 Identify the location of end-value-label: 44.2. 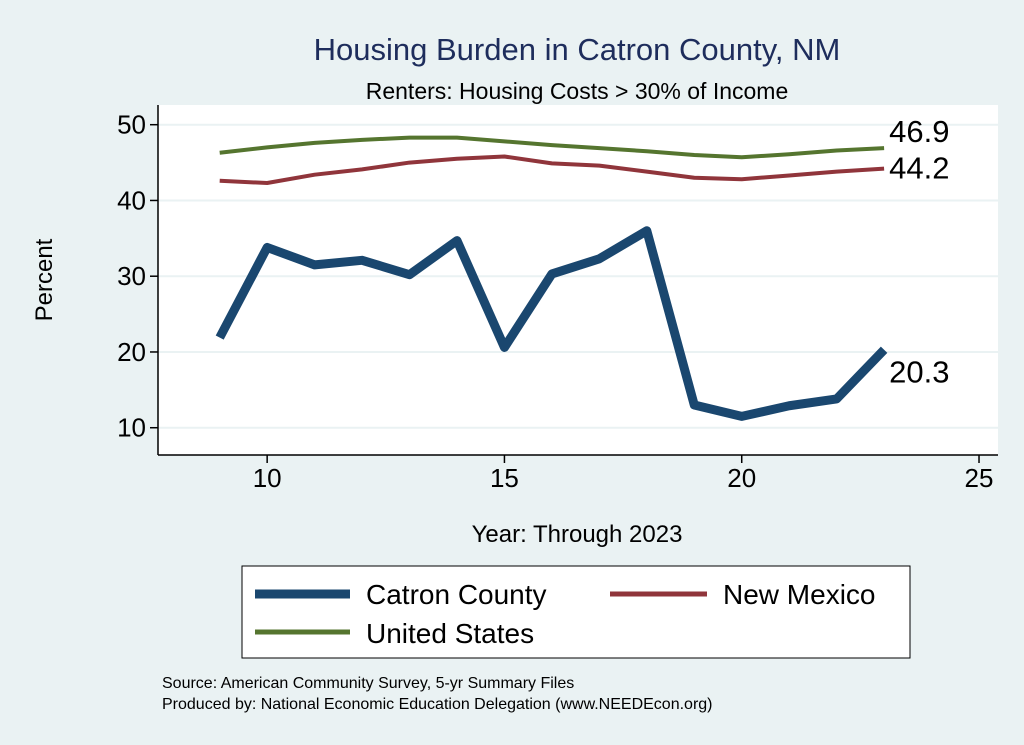
(919, 168).